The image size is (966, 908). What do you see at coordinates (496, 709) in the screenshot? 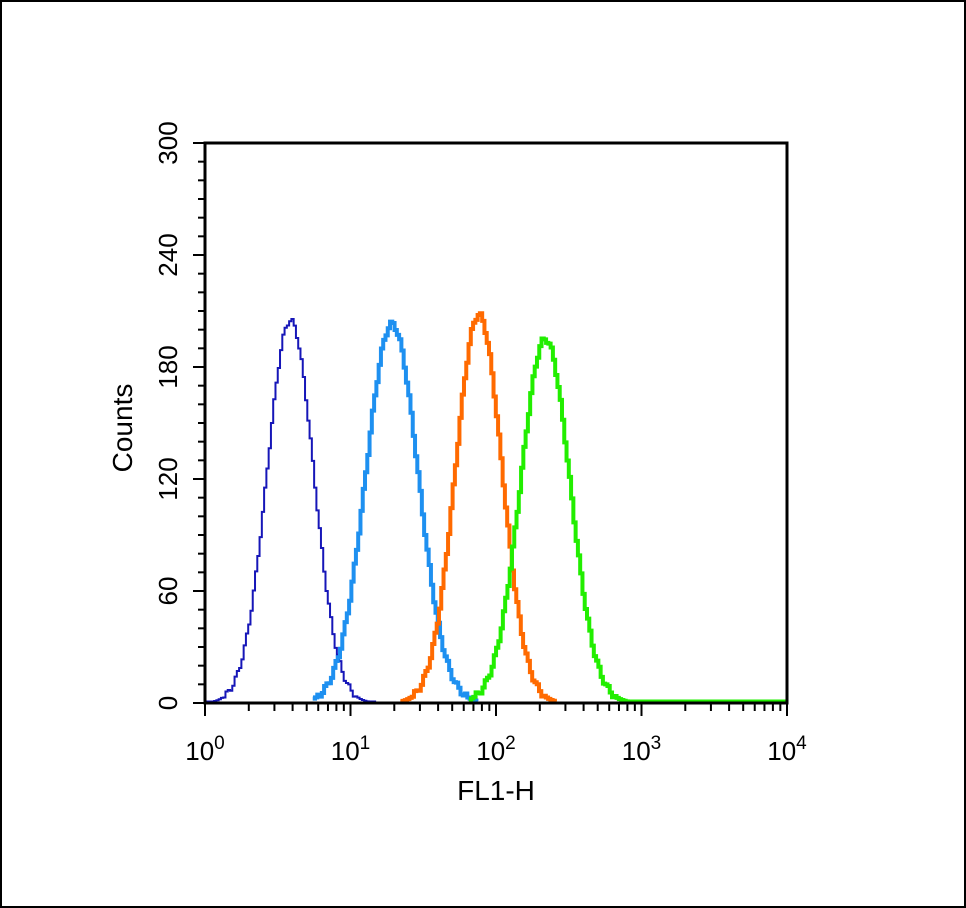
I see `x-axis-ticks` at bounding box center [496, 709].